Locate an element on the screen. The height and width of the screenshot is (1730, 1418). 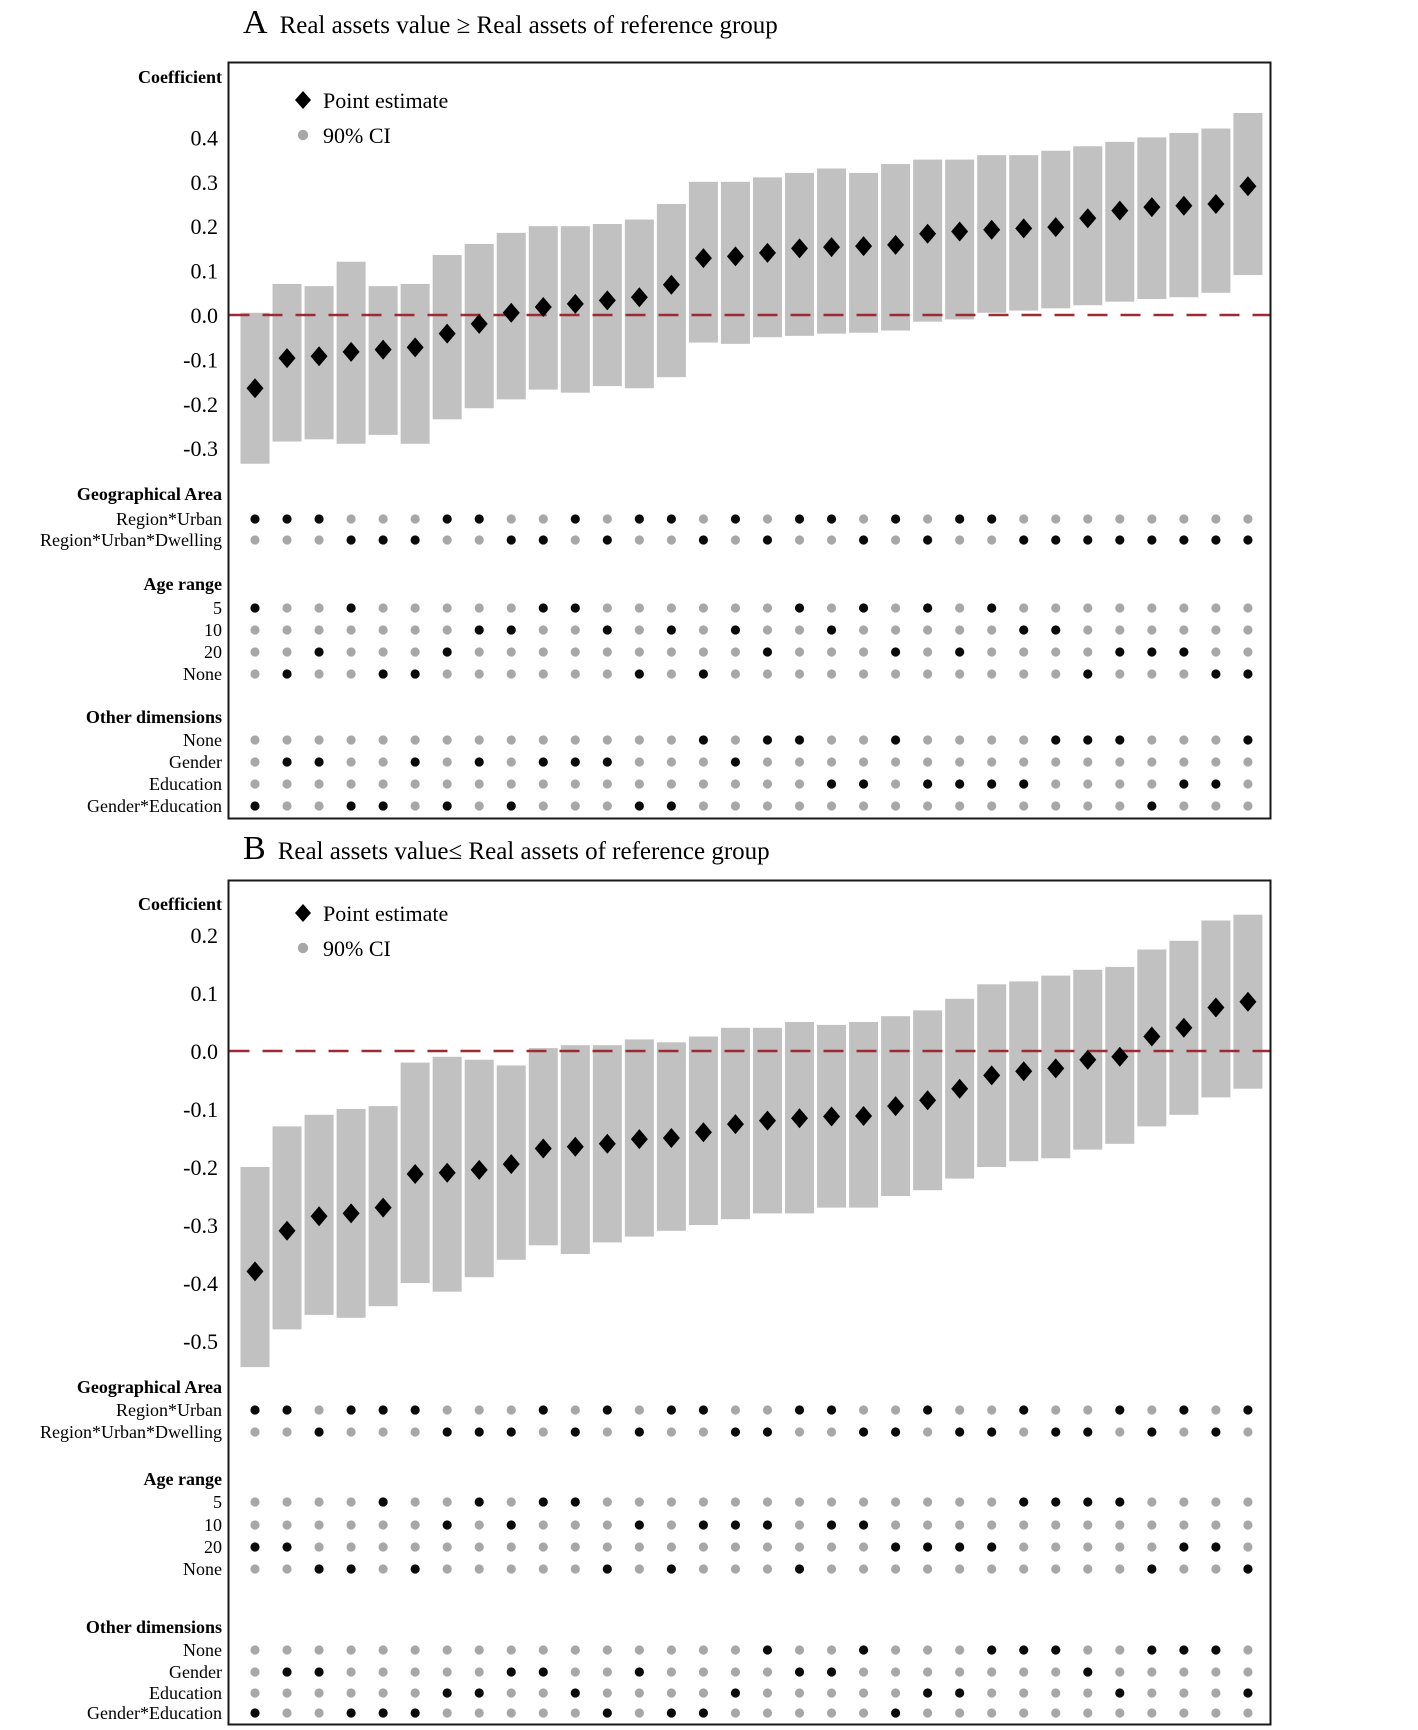
y-tick-label: 0.1 is located at coordinates (205, 993).